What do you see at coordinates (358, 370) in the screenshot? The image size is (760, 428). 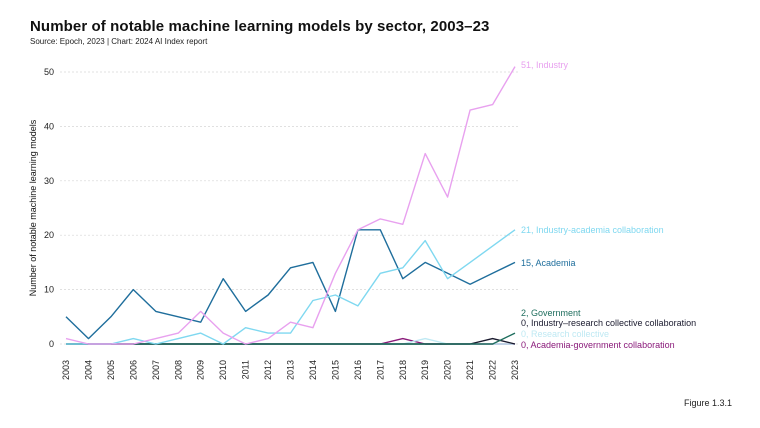 I see `x-tick-label: 2016` at bounding box center [358, 370].